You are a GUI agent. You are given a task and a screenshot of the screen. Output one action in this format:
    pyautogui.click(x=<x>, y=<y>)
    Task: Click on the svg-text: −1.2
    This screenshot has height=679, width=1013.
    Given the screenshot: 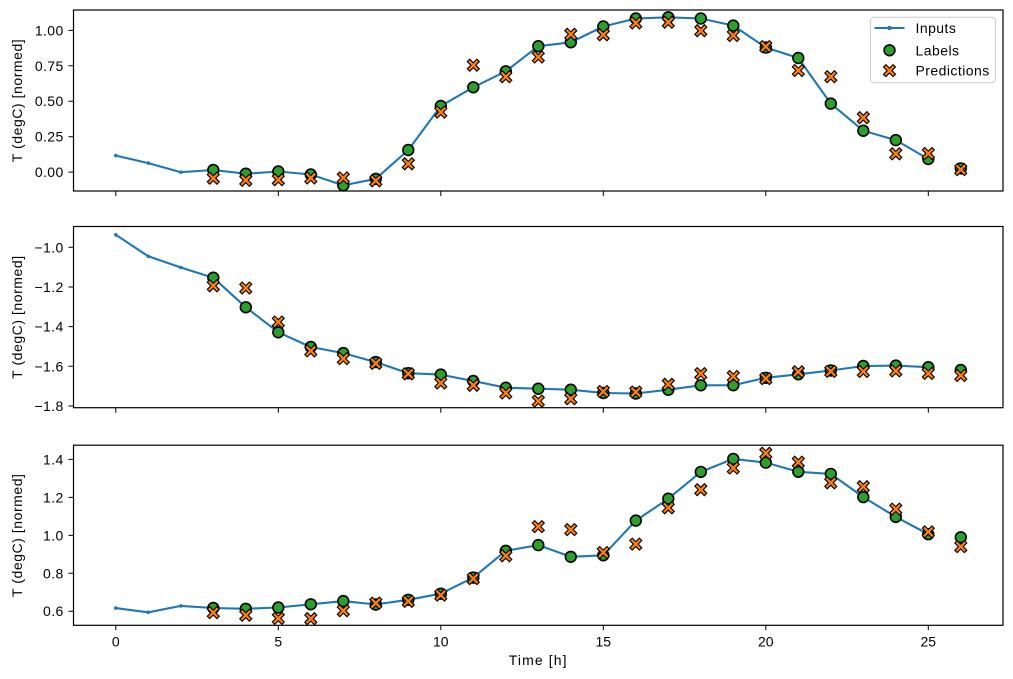 What is the action you would take?
    pyautogui.click(x=48, y=287)
    